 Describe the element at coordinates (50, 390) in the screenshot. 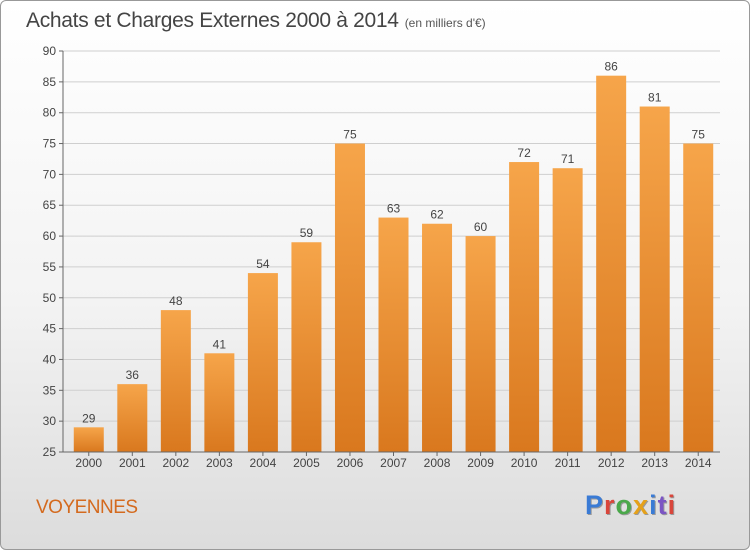

I see `y-tick-label: 35` at that location.